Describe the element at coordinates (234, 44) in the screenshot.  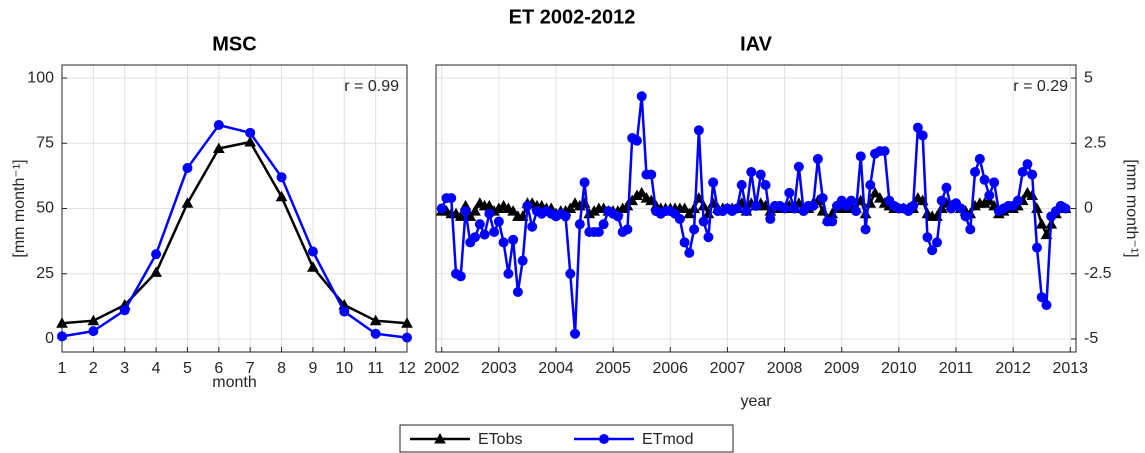
I see `subplot-title: MSC` at that location.